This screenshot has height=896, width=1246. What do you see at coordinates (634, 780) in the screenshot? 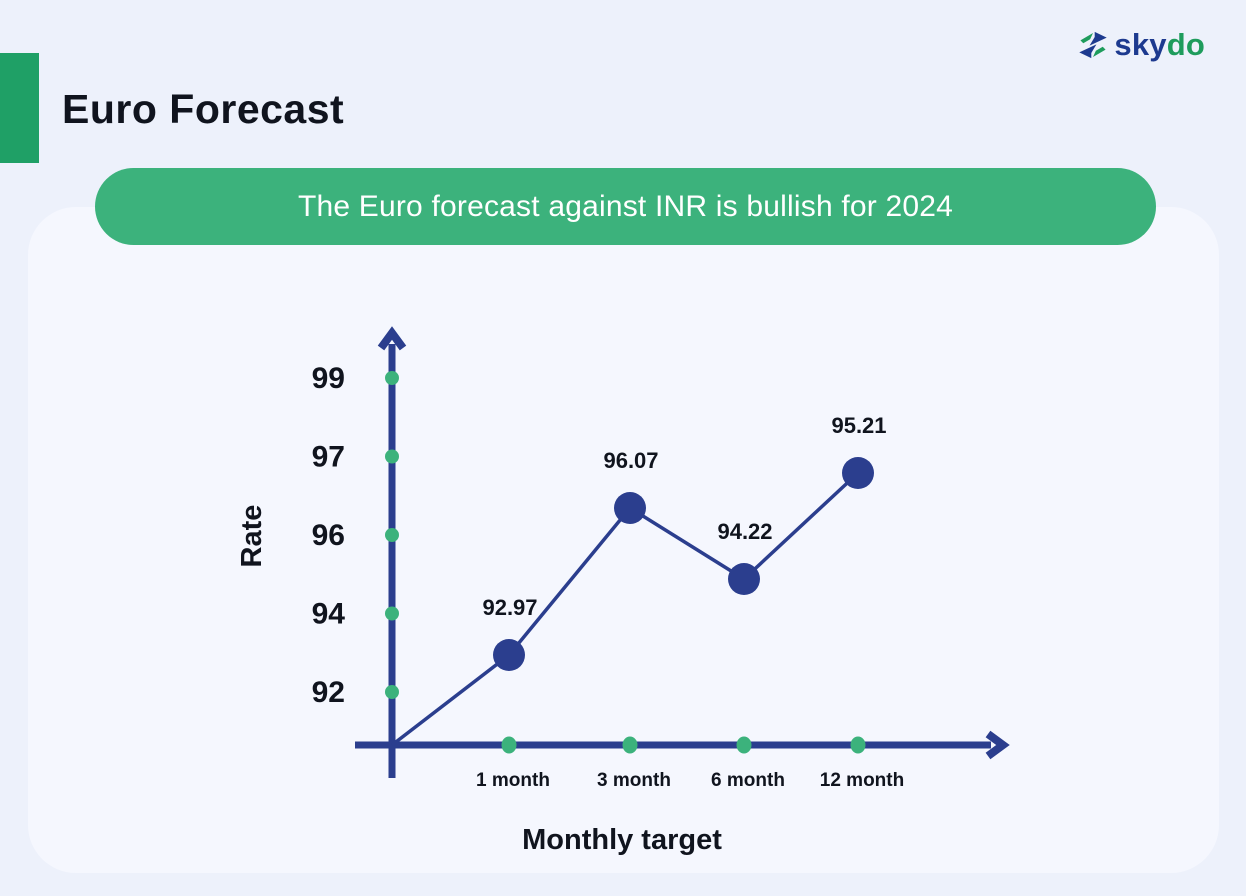
I see `x-tick-label: 3 month` at bounding box center [634, 780].